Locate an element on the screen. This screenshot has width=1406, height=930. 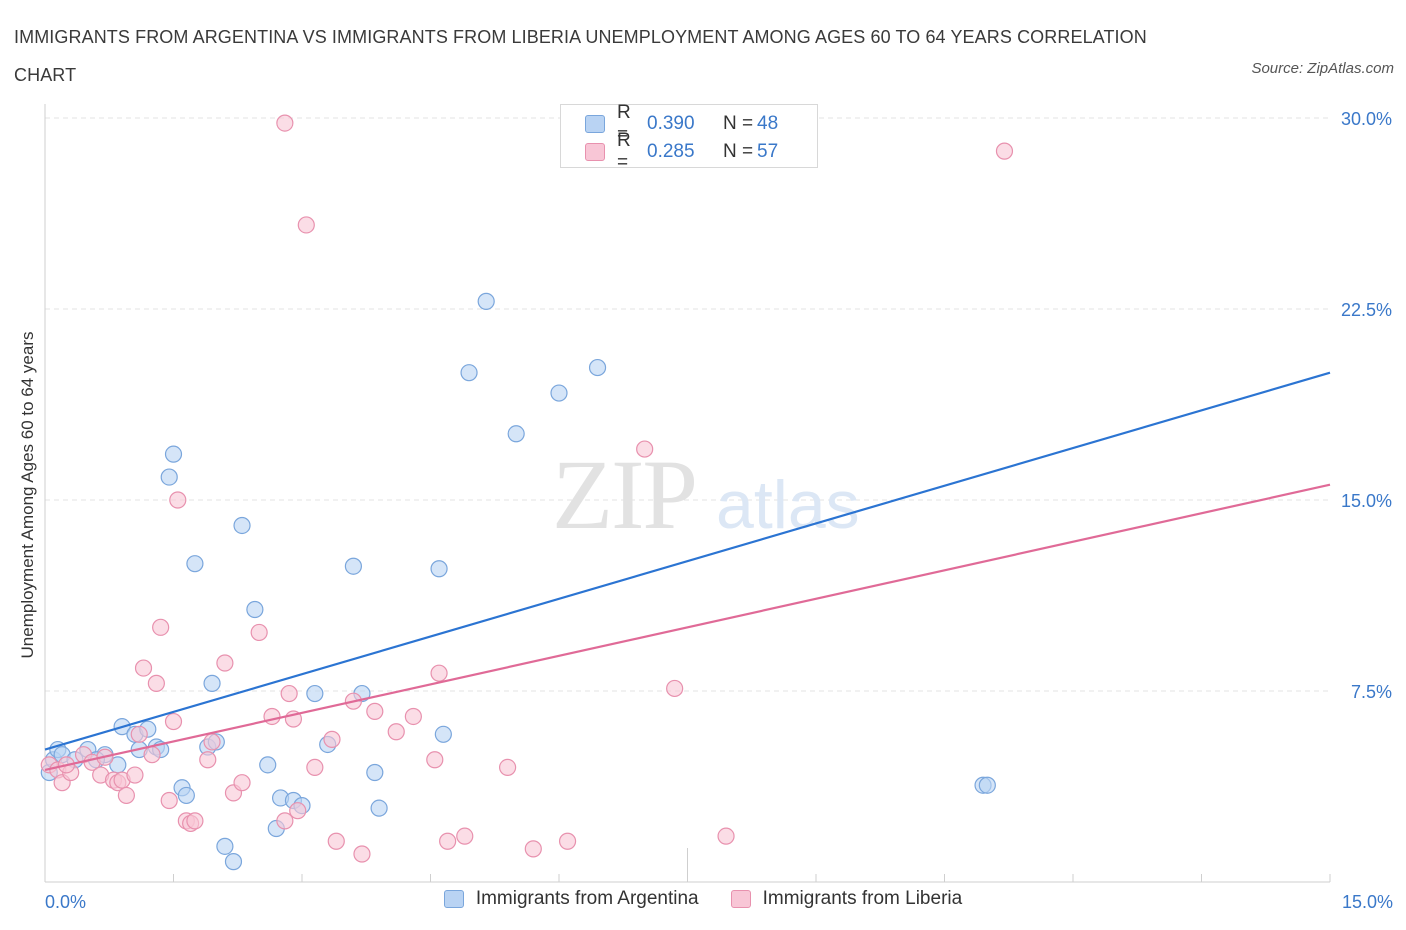
series-swatch-argentina is located at coordinates (453, 899).